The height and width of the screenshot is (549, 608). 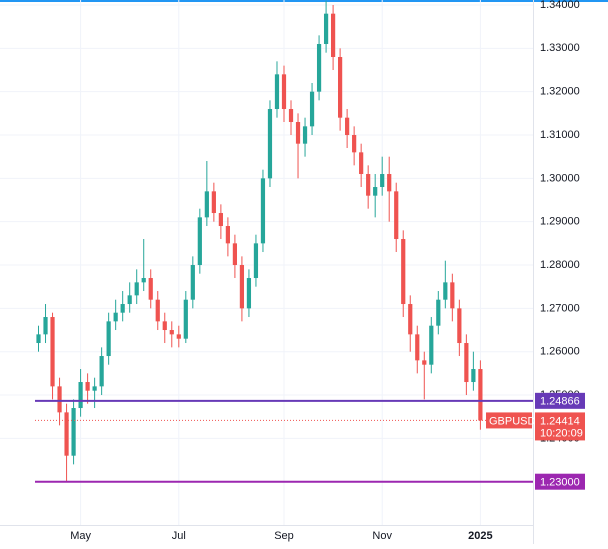 What do you see at coordinates (560, 222) in the screenshot?
I see `y-tick-label: 1.29000` at bounding box center [560, 222].